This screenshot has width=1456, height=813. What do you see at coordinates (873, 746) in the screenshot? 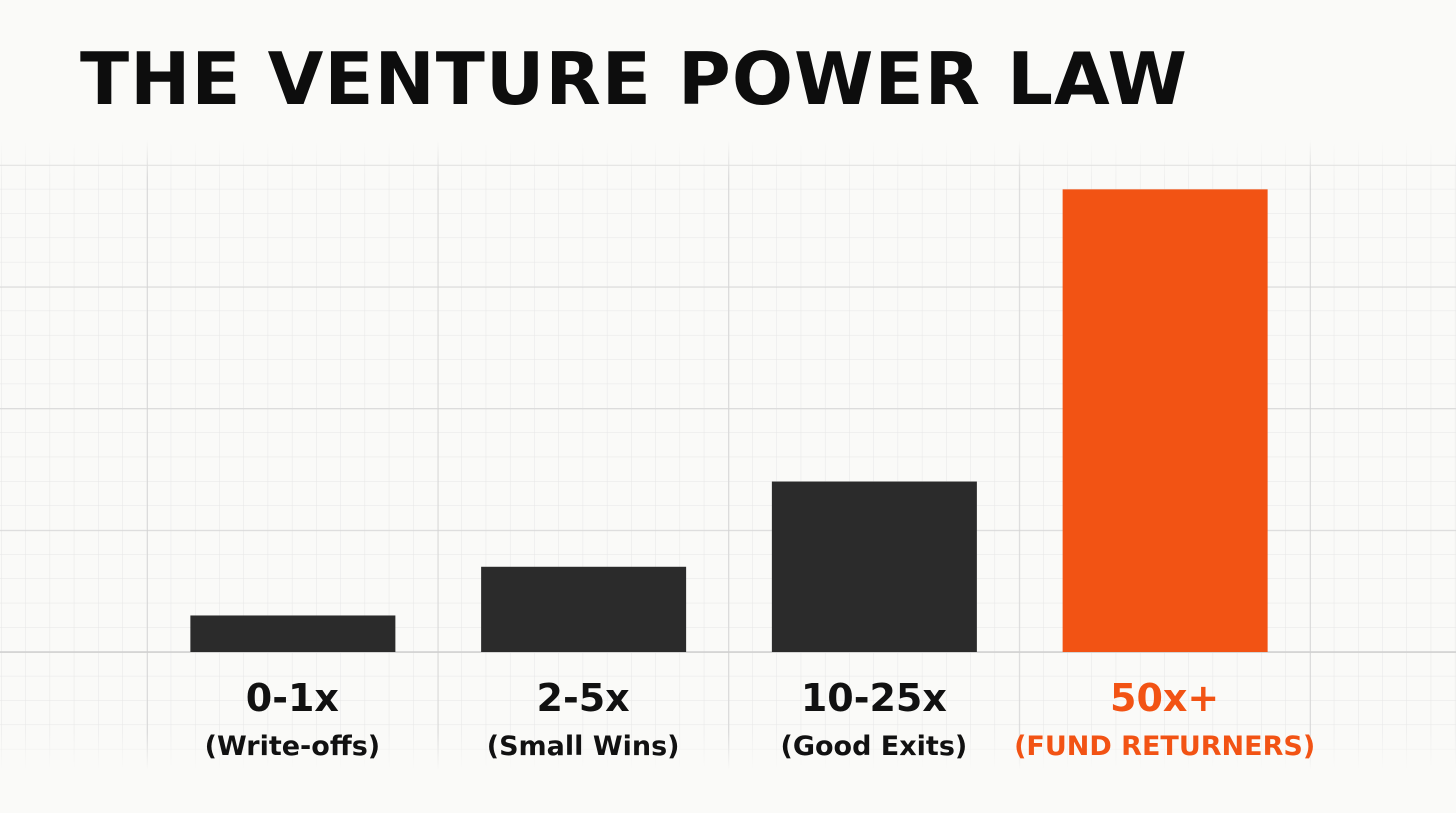
I see `x-tick-note: (Good Exits)` at bounding box center [873, 746].